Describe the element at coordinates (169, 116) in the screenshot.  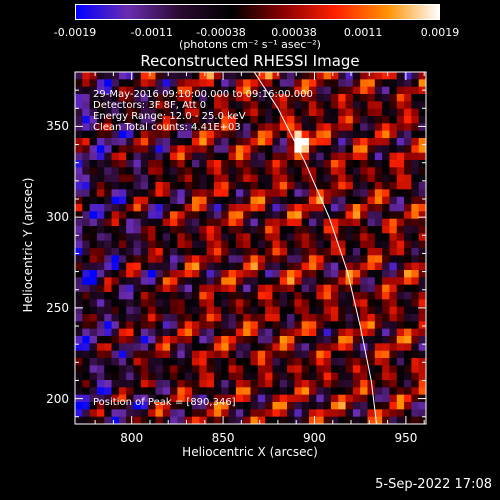
I see `energy-range-annotation: Energy Range: 12.0 - 25.0 keV` at that location.